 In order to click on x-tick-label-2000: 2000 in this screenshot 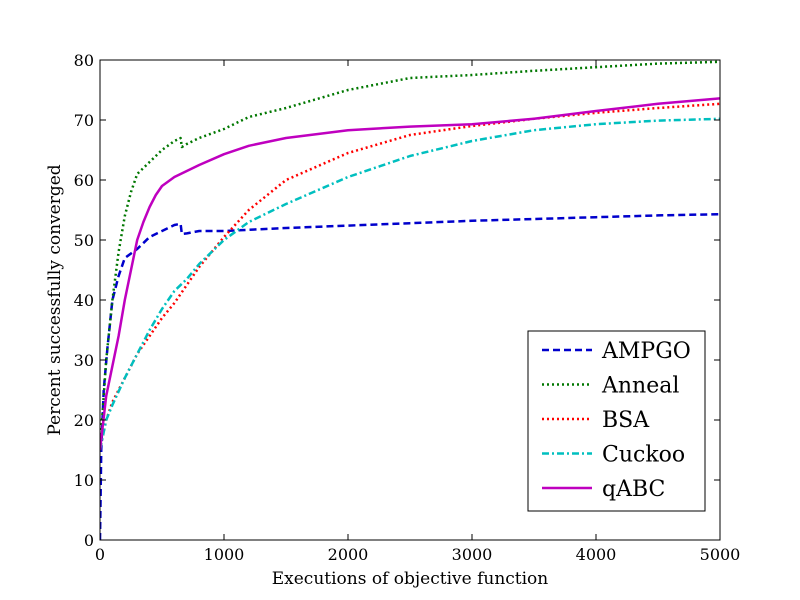, I will do `click(348, 554)`.